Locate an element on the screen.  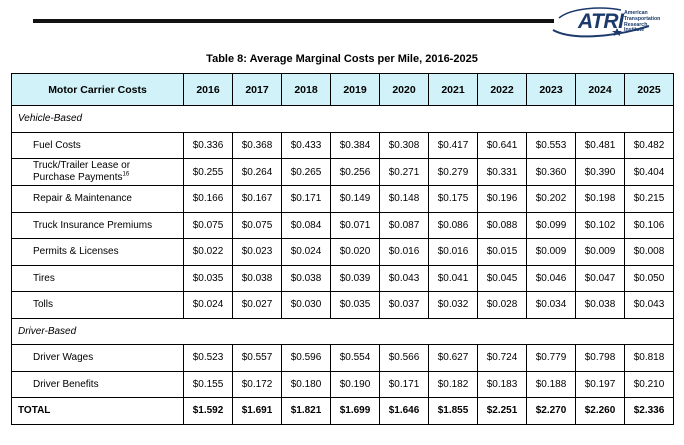
table-cell: $0.047 is located at coordinates (600, 278).